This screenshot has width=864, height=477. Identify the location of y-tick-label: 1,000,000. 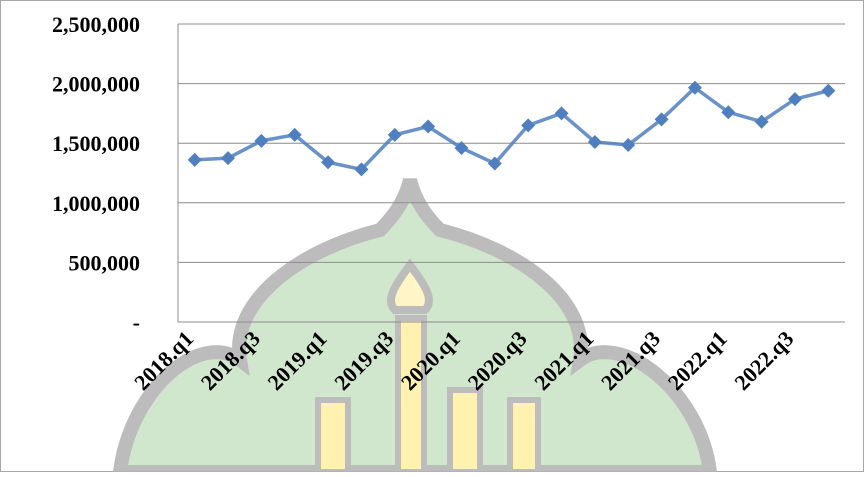
(96, 203).